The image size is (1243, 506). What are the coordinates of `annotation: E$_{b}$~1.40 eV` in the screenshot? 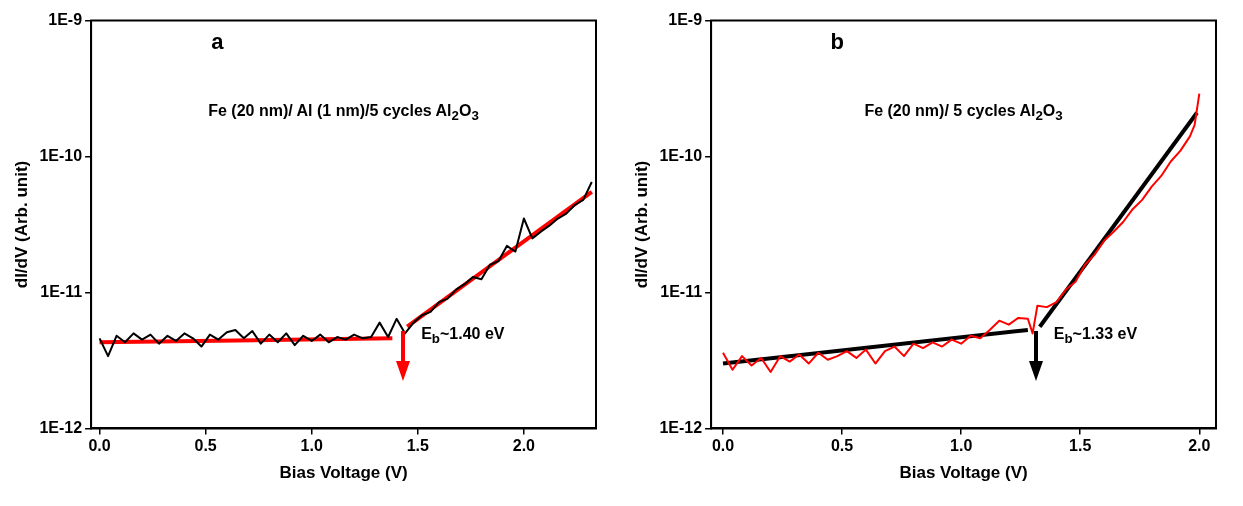 It's located at (463, 335).